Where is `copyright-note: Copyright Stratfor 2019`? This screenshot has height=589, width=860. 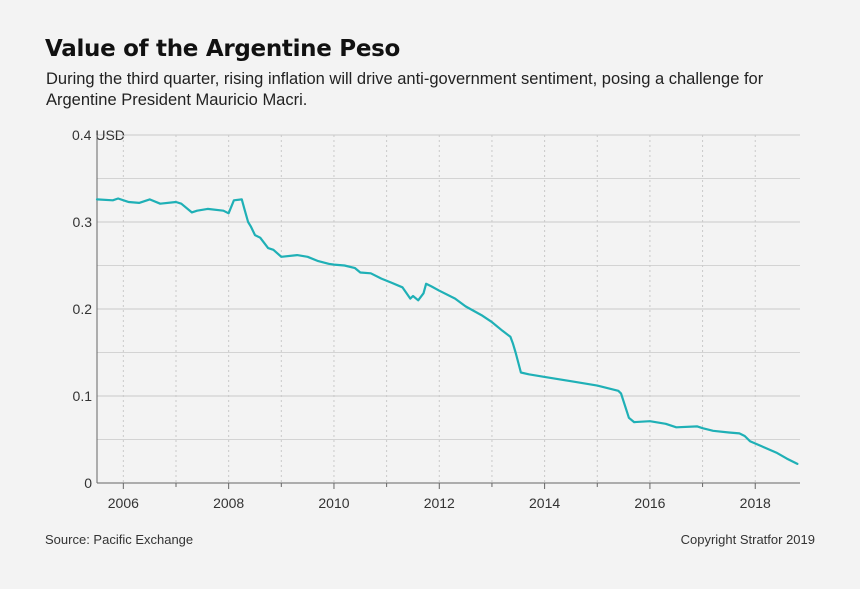
copyright-note: Copyright Stratfor 2019 is located at coordinates (747, 539).